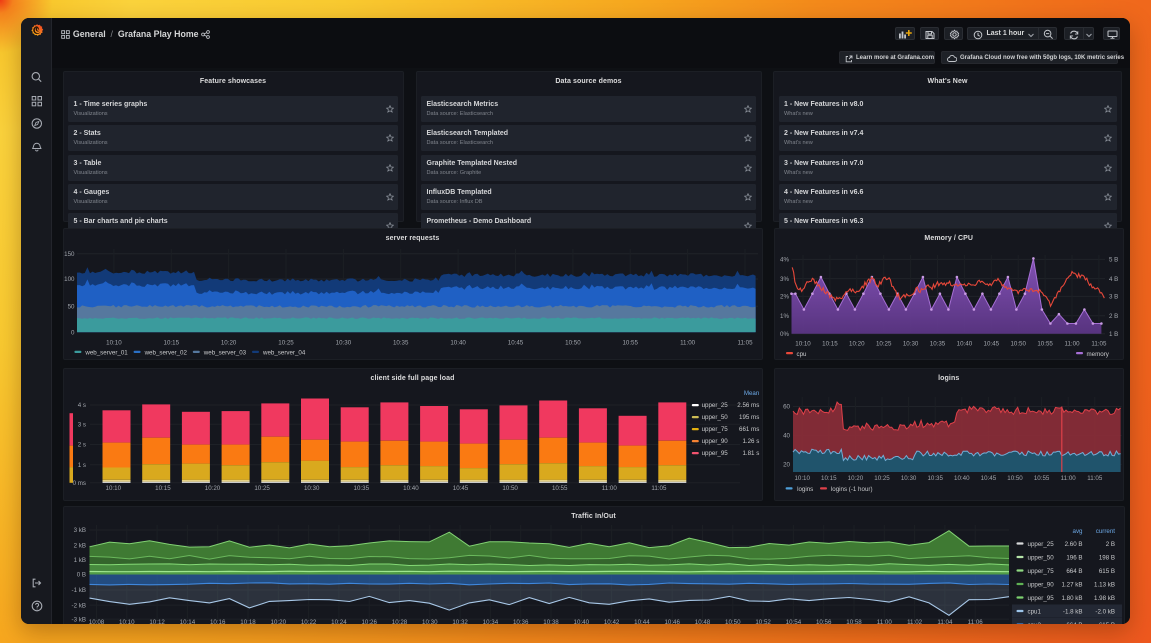 The height and width of the screenshot is (643, 1151). What do you see at coordinates (79, 545) in the screenshot?
I see `svg-text: 2 kB` at bounding box center [79, 545].